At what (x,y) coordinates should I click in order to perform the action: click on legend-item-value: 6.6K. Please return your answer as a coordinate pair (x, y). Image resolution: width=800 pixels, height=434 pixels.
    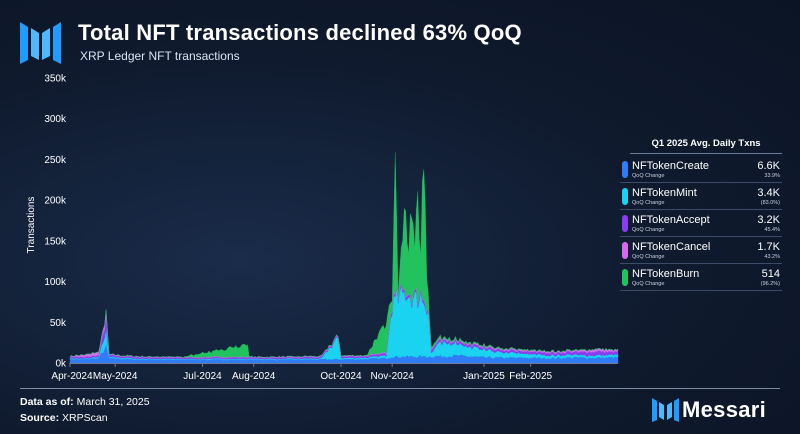
    Looking at the image, I should click on (768, 166).